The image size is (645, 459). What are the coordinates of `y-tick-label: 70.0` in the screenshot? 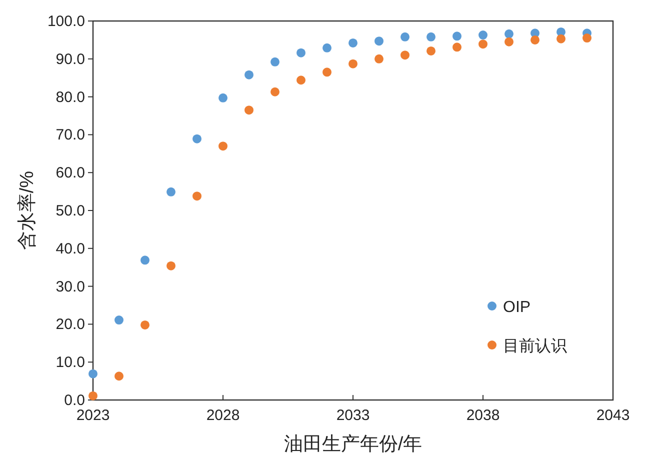 It's located at (70, 135).